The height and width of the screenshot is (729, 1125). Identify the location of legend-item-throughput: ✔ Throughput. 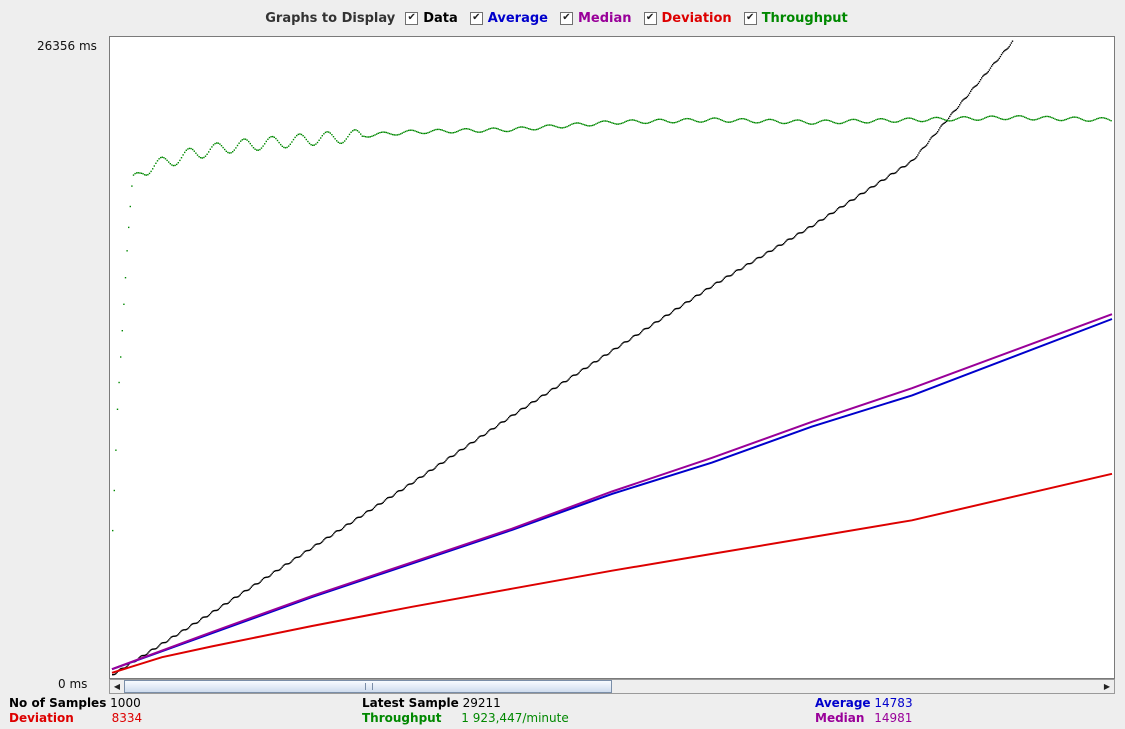
(795, 18).